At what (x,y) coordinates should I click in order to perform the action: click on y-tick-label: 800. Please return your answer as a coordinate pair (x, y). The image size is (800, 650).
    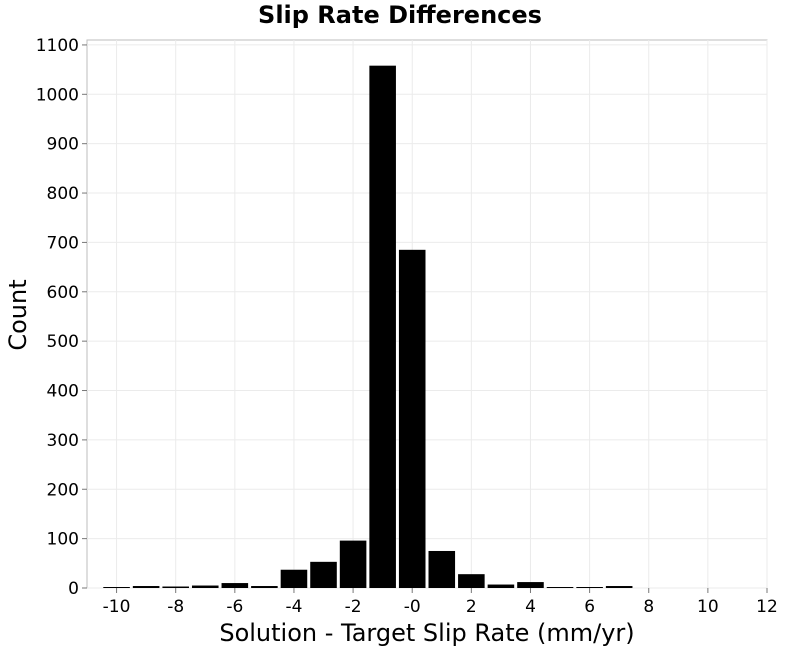
    Looking at the image, I should click on (63, 194).